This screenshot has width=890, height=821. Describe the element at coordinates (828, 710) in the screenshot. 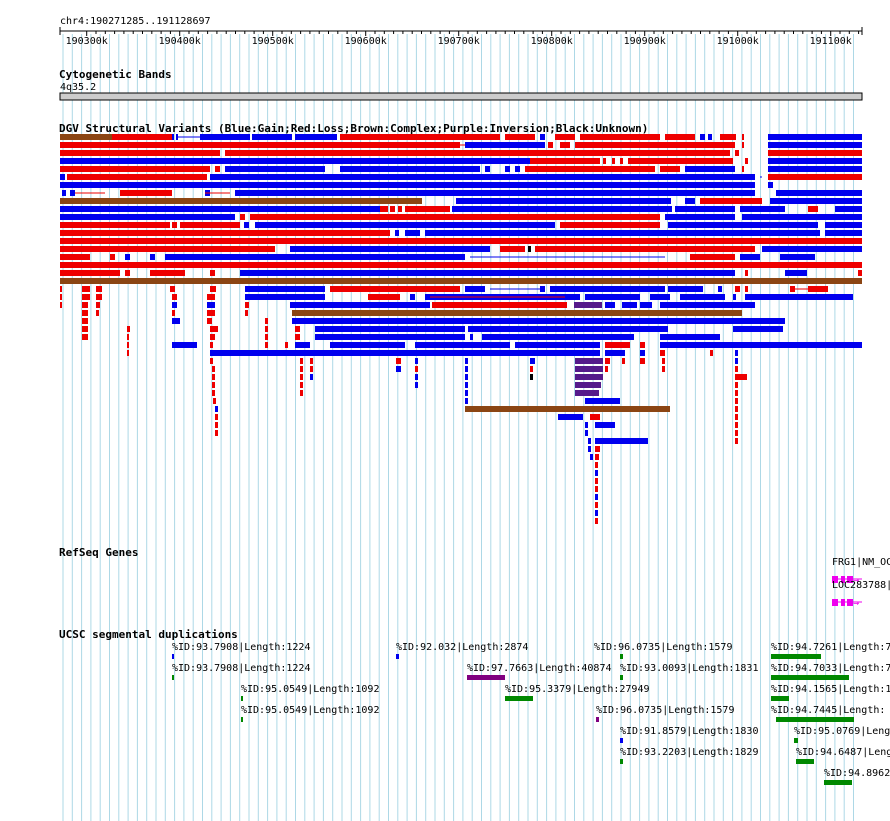

I see `segdup-label: %ID:94.7445|Length:` at that location.